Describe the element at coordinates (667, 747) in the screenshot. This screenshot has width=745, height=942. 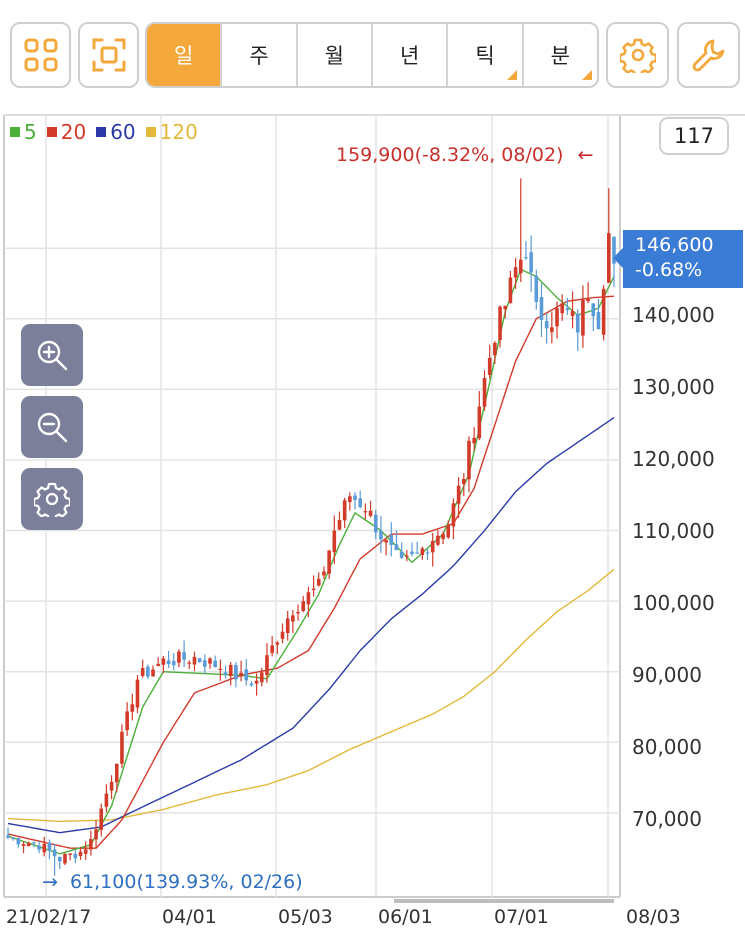
I see `y-tick-label: 80,000` at that location.